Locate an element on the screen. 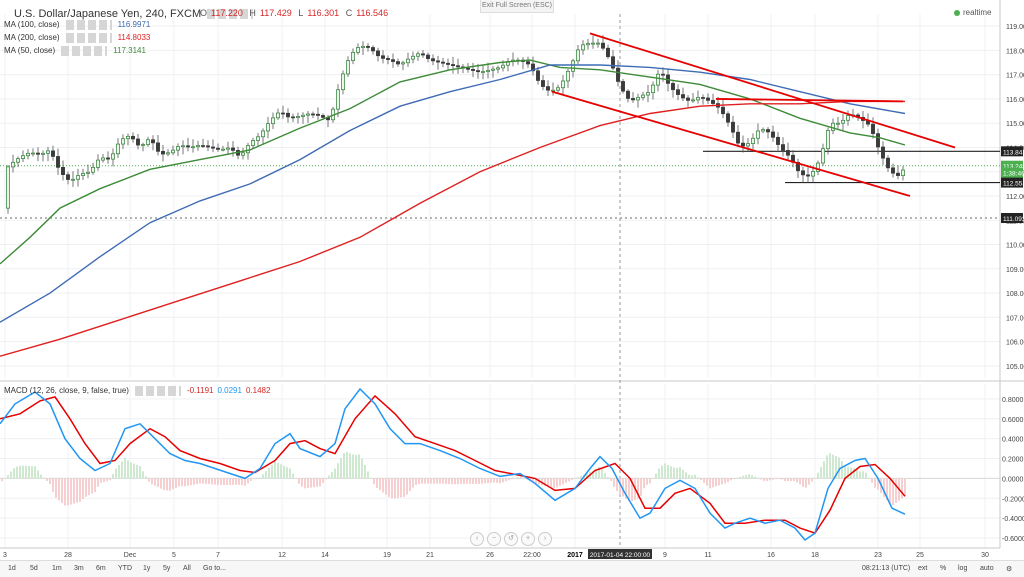 Image resolution: width=1024 pixels, height=577 pixels. price-tick-label: 117.000 is located at coordinates (1015, 76).